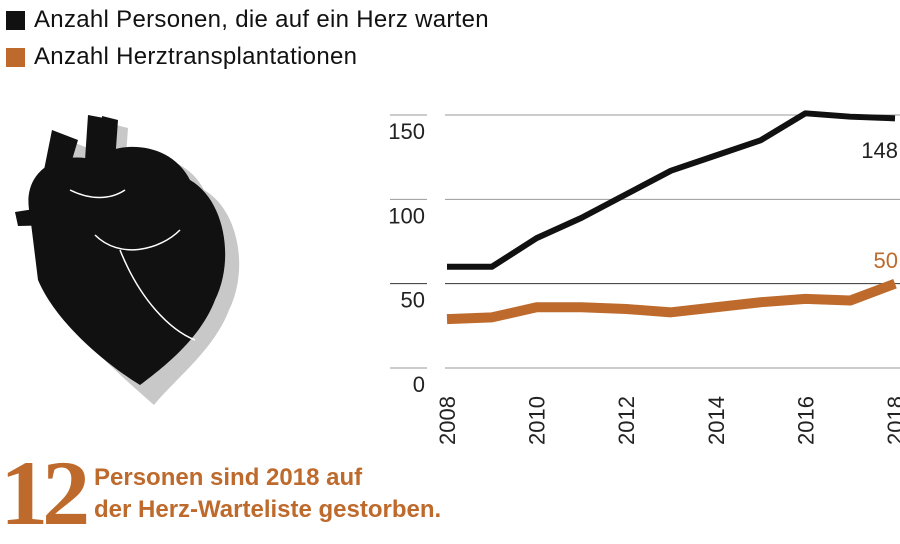 The height and width of the screenshot is (544, 900). Describe the element at coordinates (716, 420) in the screenshot. I see `x-tick-label: 2014` at that location.